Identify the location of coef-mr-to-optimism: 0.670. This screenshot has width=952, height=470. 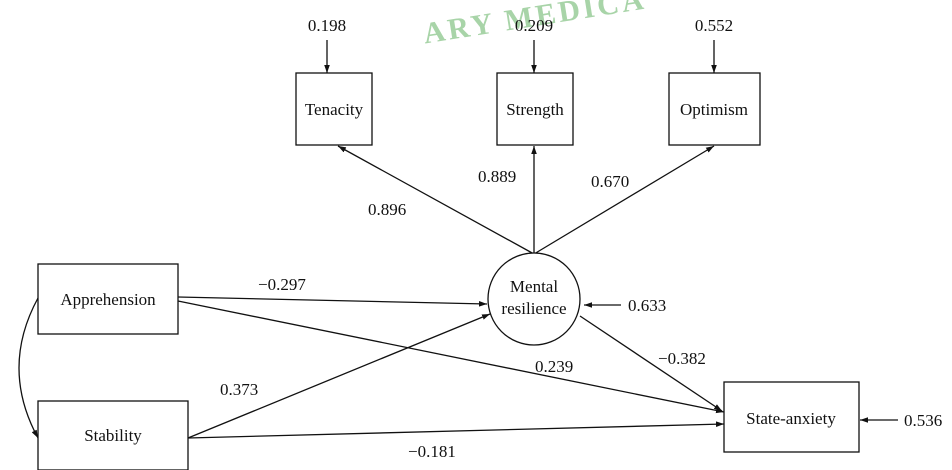
(610, 181).